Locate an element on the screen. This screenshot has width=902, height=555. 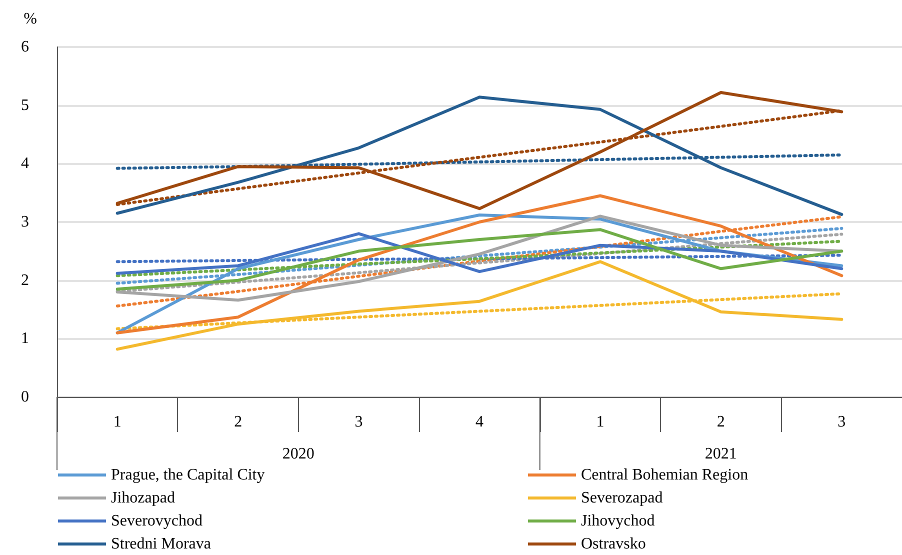
text: 2021 is located at coordinates (720, 454).